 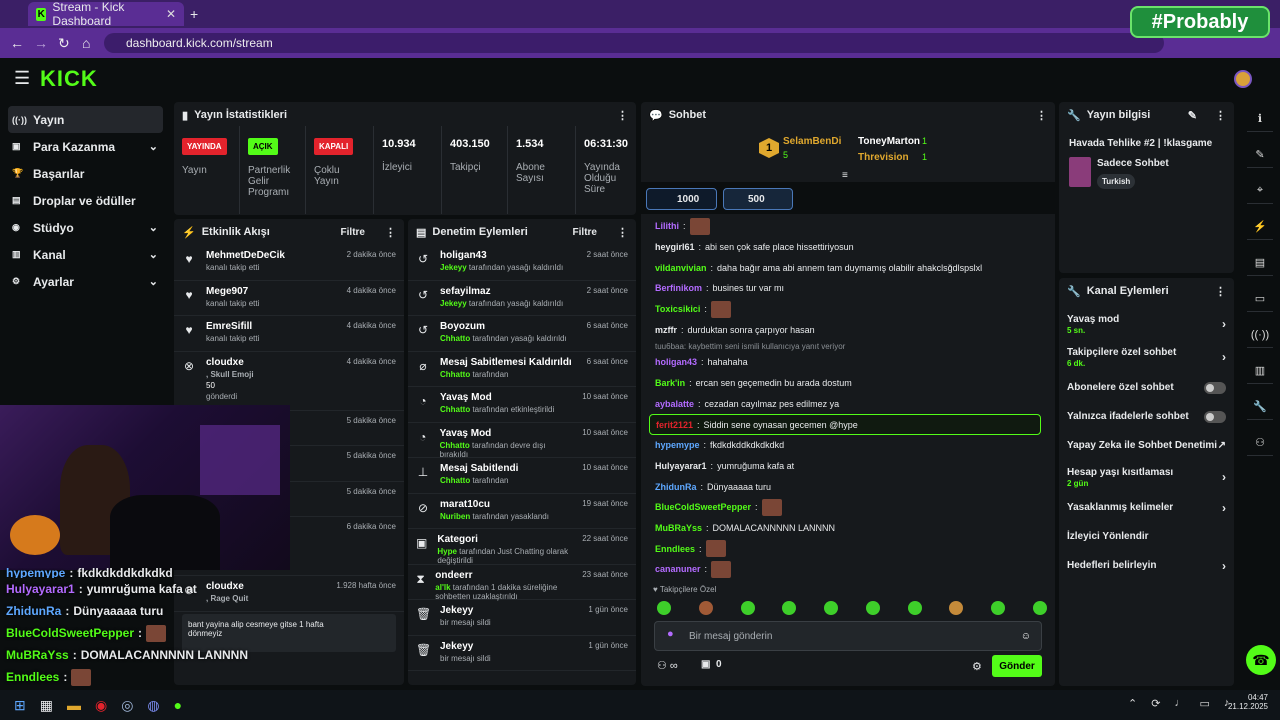 What do you see at coordinates (670, 383) in the screenshot?
I see `chat-username: Bark'in` at bounding box center [670, 383].